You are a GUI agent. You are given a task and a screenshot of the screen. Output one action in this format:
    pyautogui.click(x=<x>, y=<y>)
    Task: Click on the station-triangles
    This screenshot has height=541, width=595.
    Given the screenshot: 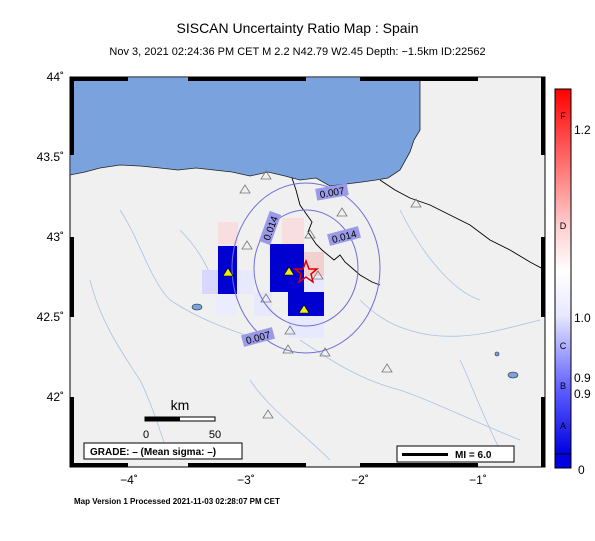 What is the action you would take?
    pyautogui.click(x=330, y=294)
    